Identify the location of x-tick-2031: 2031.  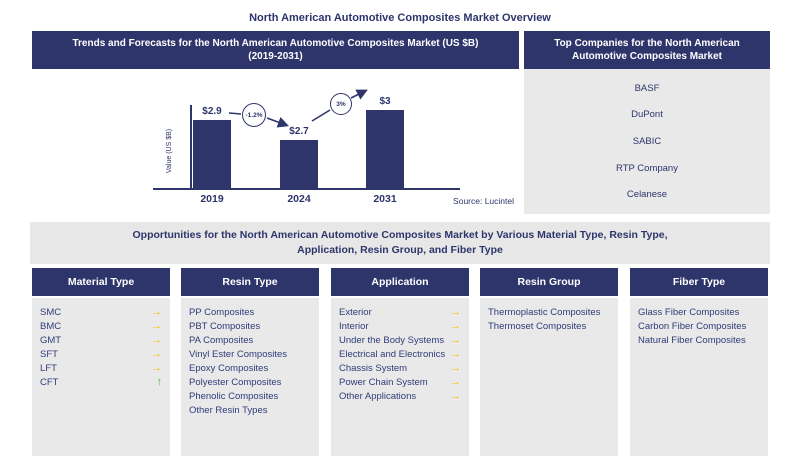
(385, 199).